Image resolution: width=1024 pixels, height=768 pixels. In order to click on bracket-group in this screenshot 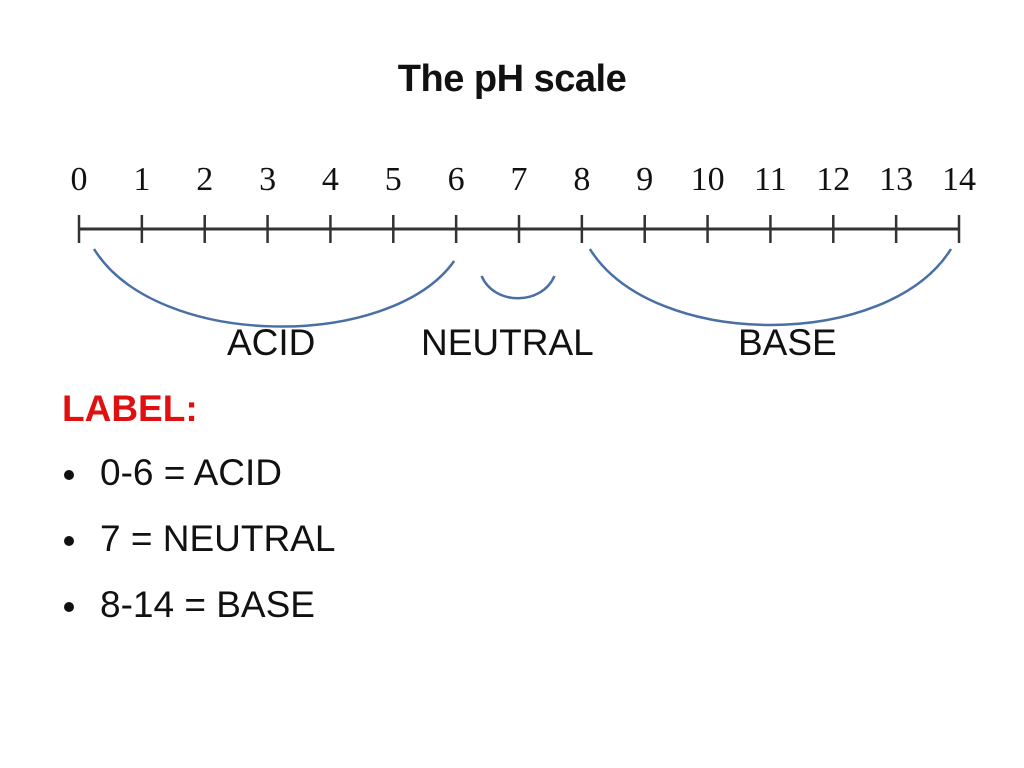, I will do `click(522, 288)`.